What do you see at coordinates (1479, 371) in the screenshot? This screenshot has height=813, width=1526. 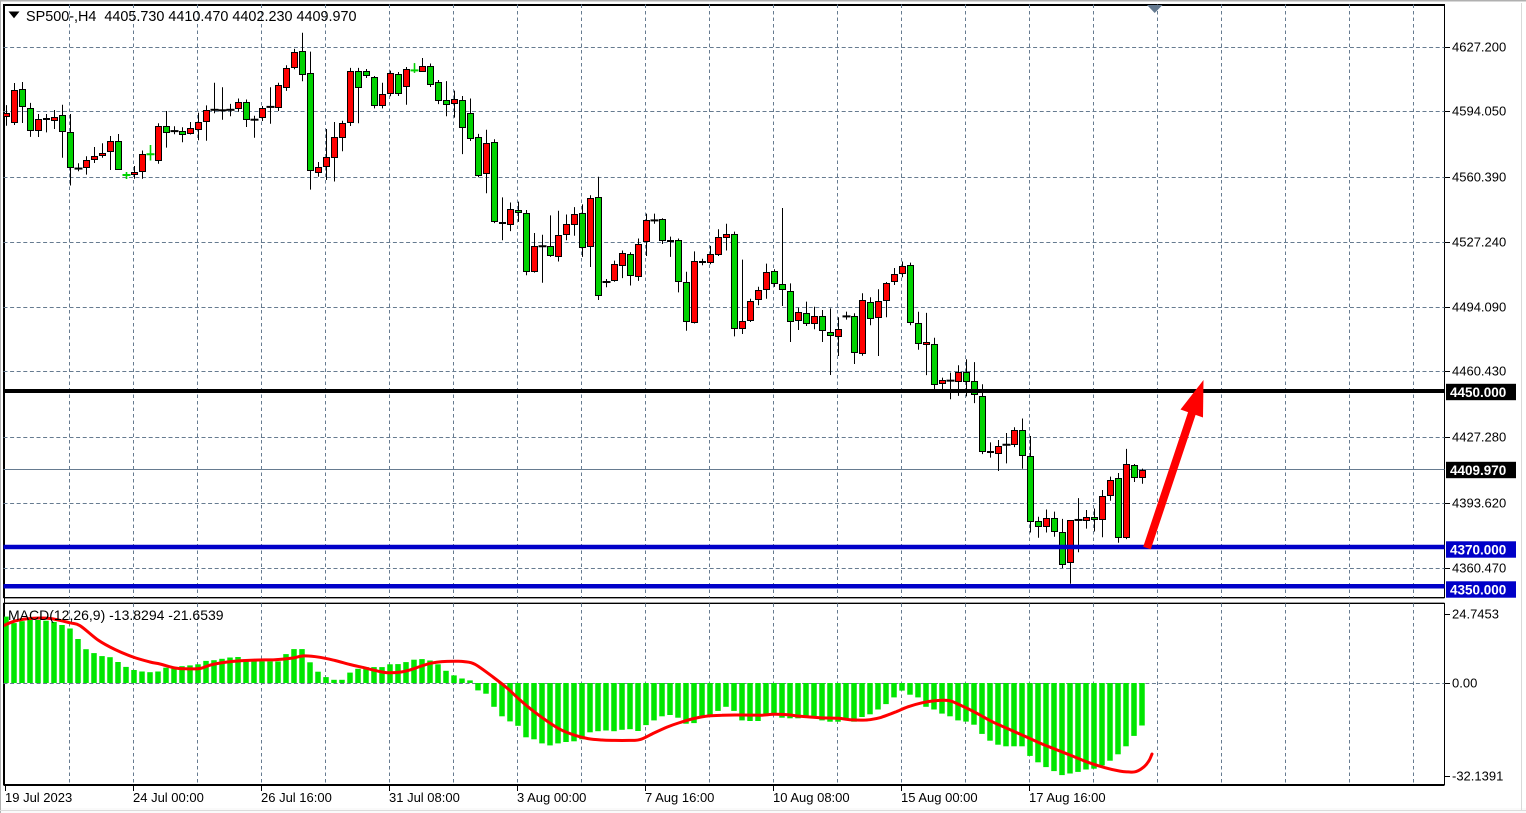 I see `svg-text: 4460.430` at bounding box center [1479, 371].